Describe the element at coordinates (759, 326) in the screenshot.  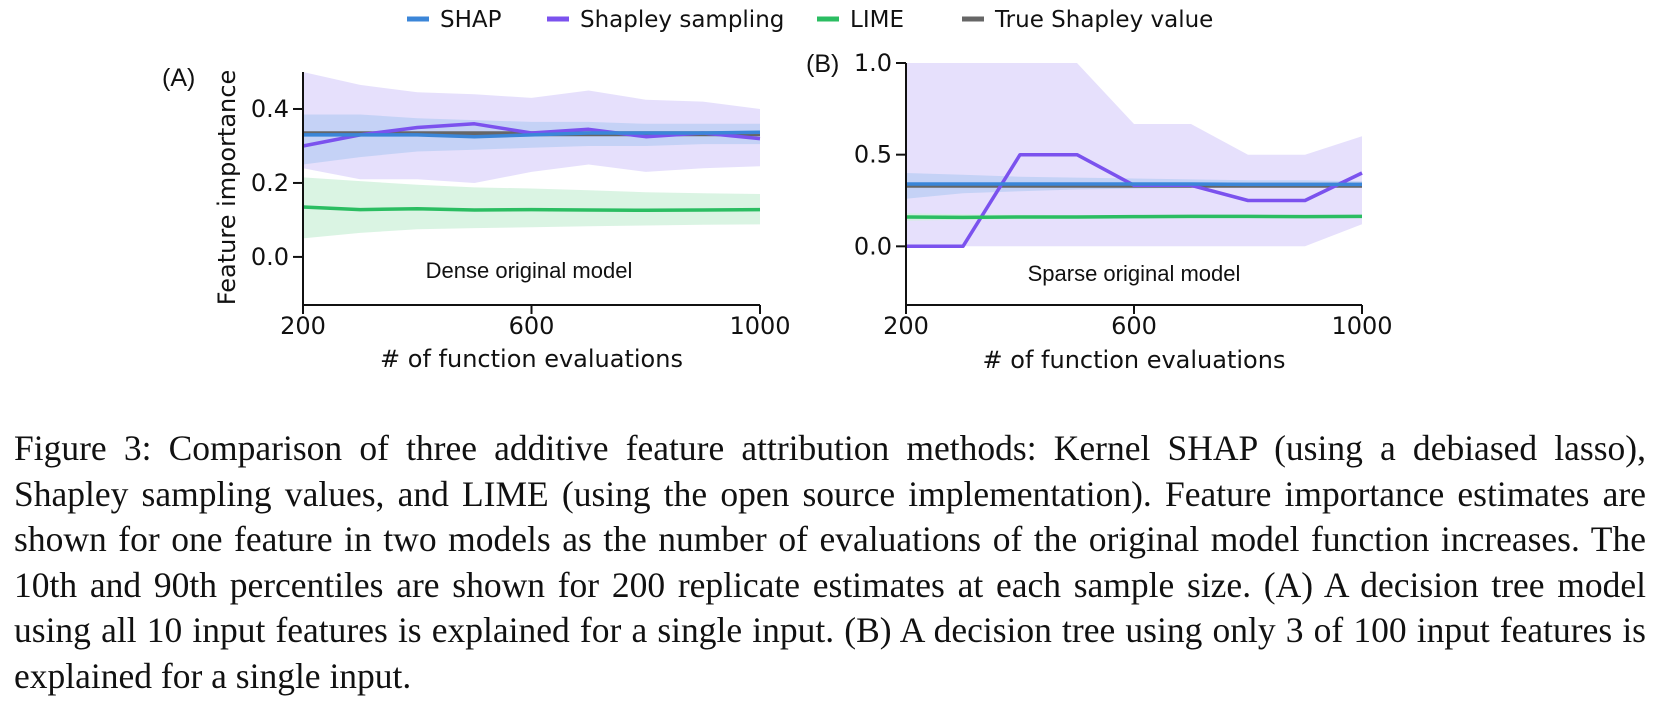
I see `panel-a-x-tick-label: 1000` at that location.